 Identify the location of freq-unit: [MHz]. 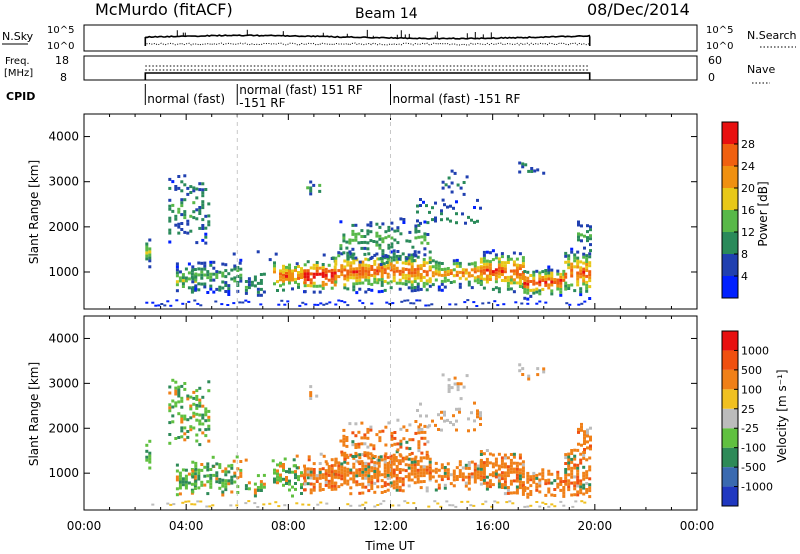
(18, 73).